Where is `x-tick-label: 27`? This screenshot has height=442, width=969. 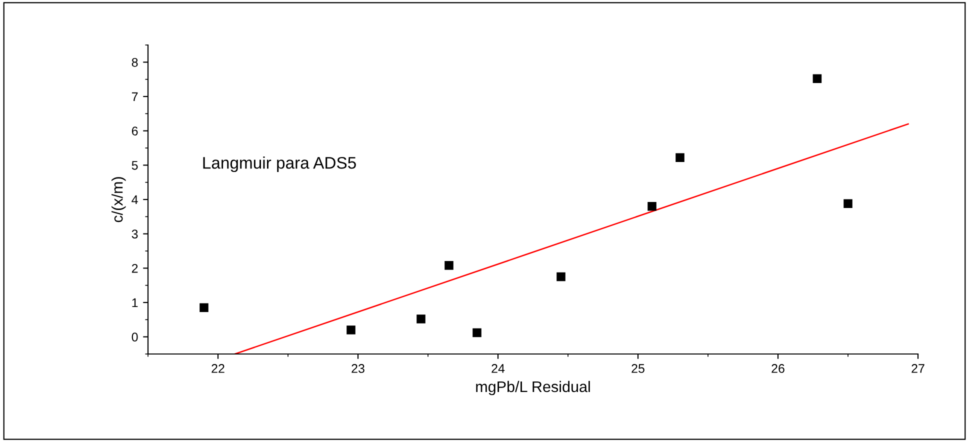
x-tick-label: 27 is located at coordinates (918, 368).